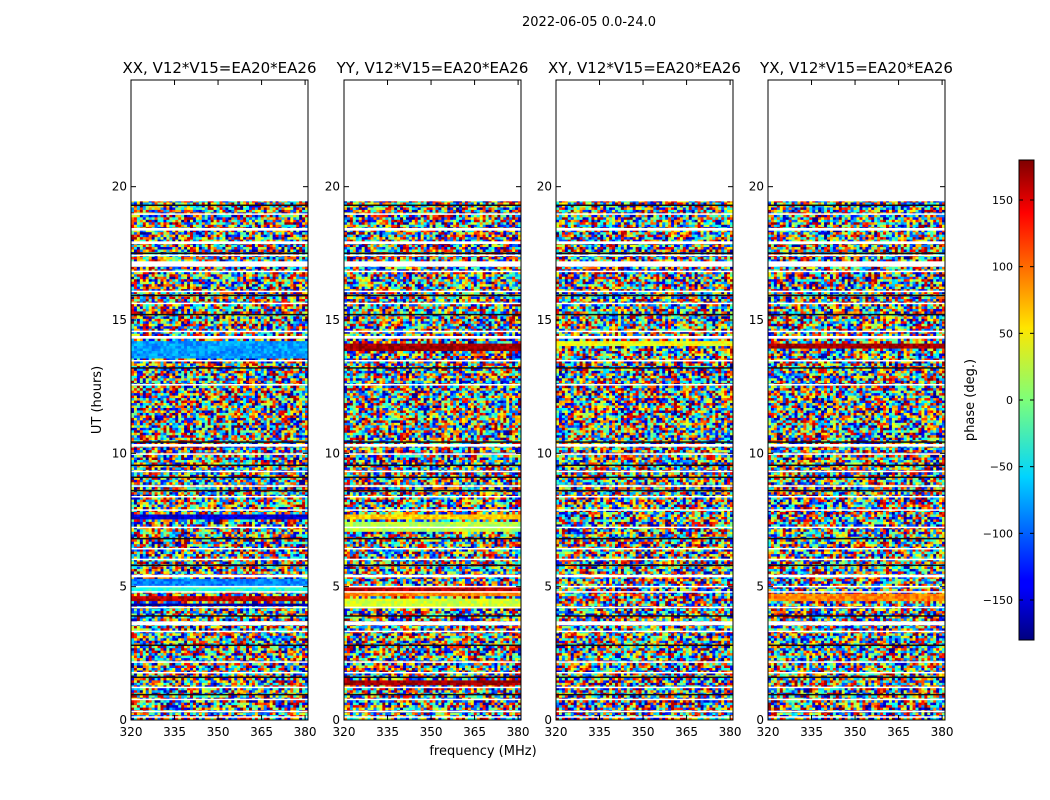 The width and height of the screenshot is (1050, 800). I want to click on colorbar-tick-label: 50, so click(1006, 333).